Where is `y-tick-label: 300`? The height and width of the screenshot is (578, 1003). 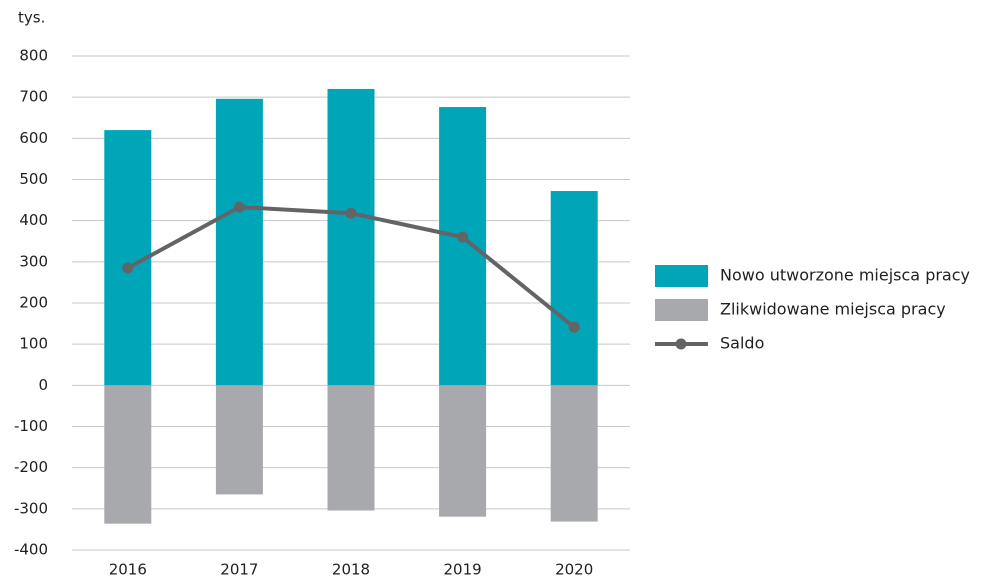
y-tick-label: 300 is located at coordinates (33, 261).